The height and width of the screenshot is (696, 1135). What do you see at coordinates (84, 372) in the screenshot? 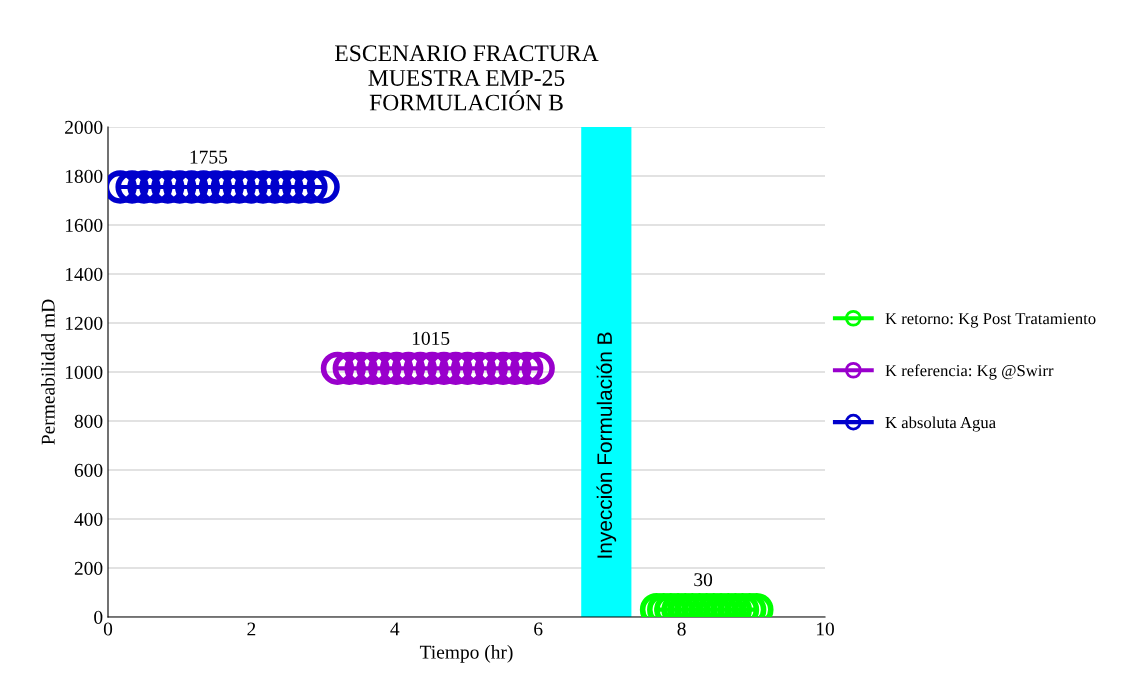
I see `y-tick-label: 1000` at bounding box center [84, 372].